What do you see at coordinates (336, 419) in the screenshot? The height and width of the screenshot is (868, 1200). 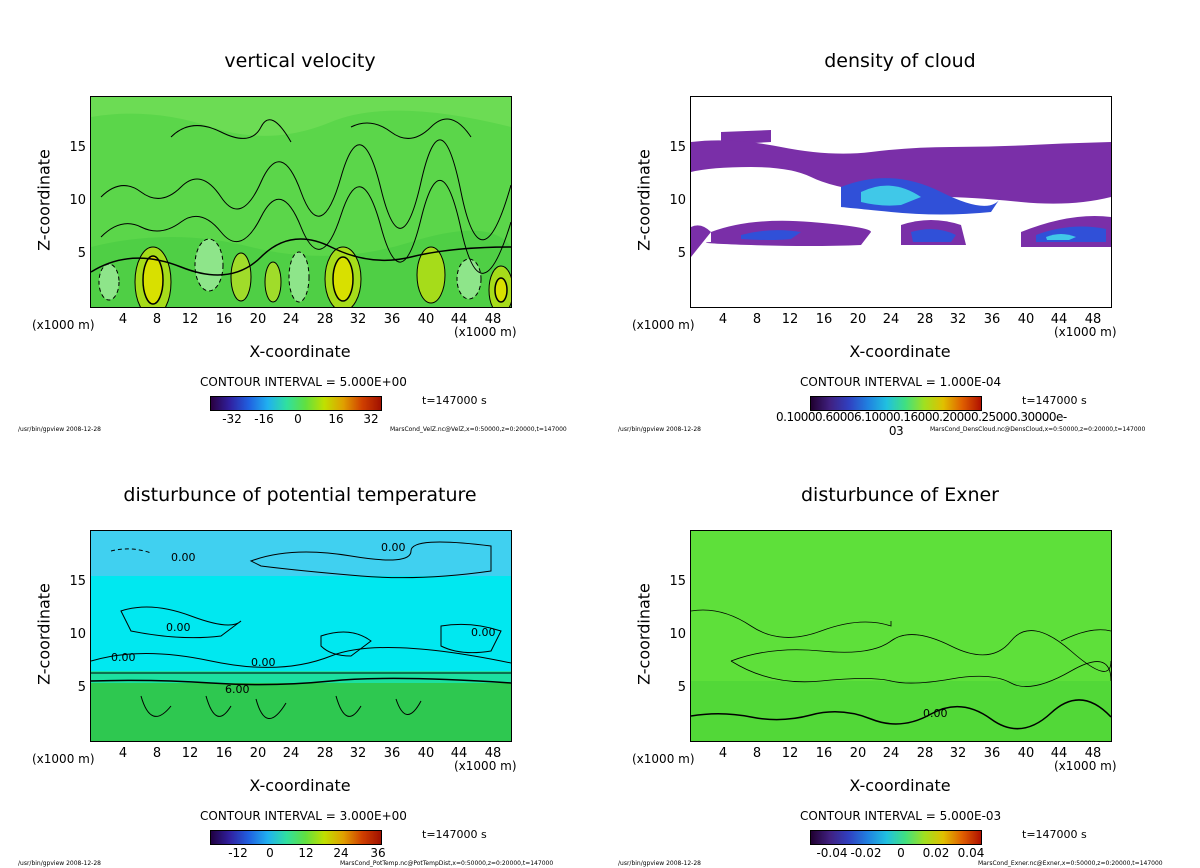 I see `colorbar-tick: 16` at bounding box center [336, 419].